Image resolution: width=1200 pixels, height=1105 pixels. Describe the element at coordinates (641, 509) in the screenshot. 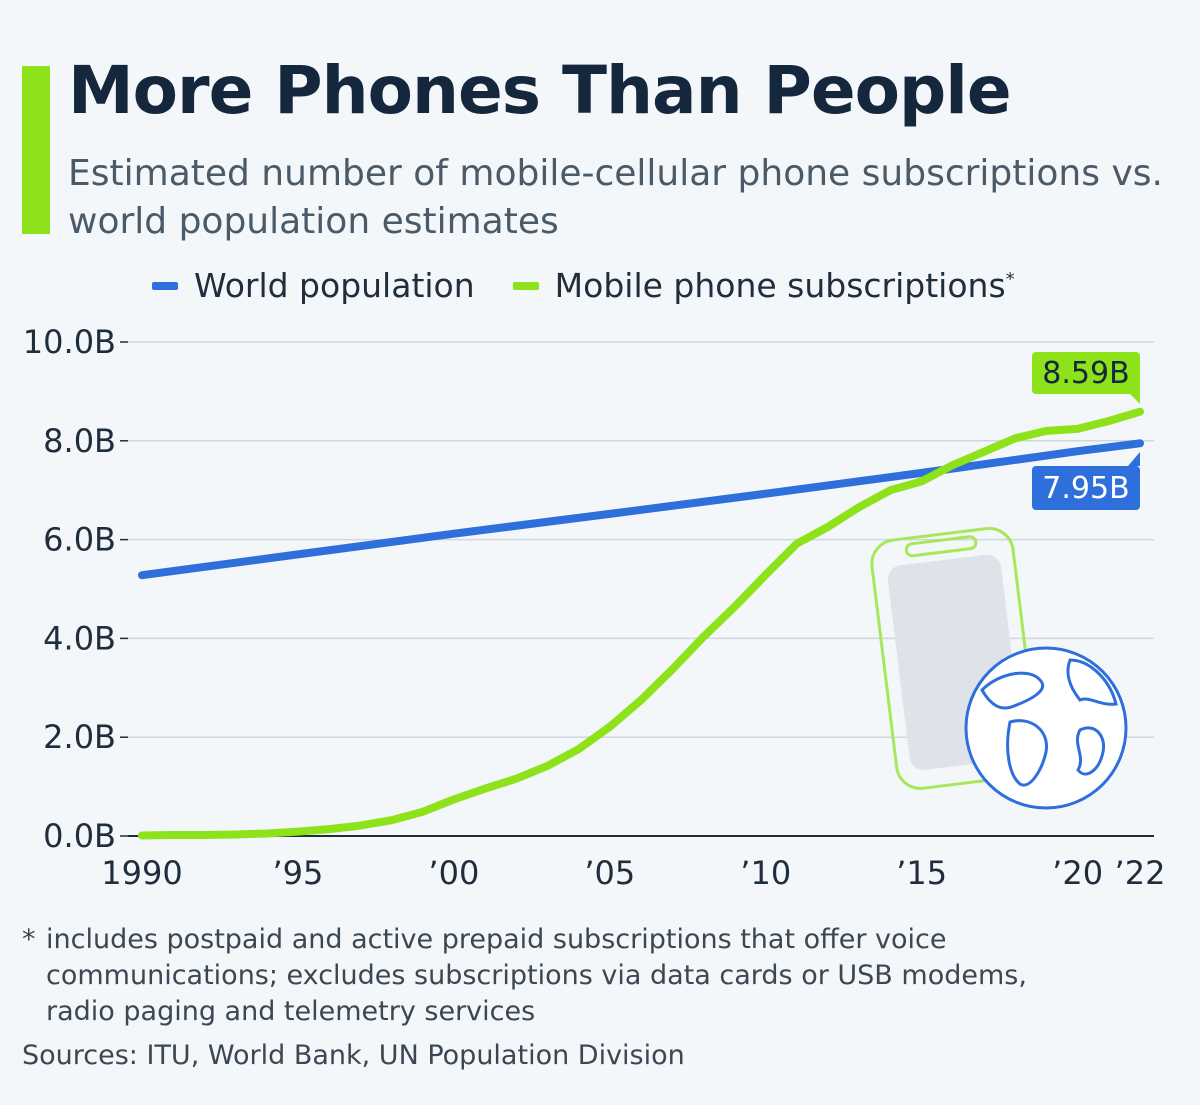

I see `world-population-line` at that location.